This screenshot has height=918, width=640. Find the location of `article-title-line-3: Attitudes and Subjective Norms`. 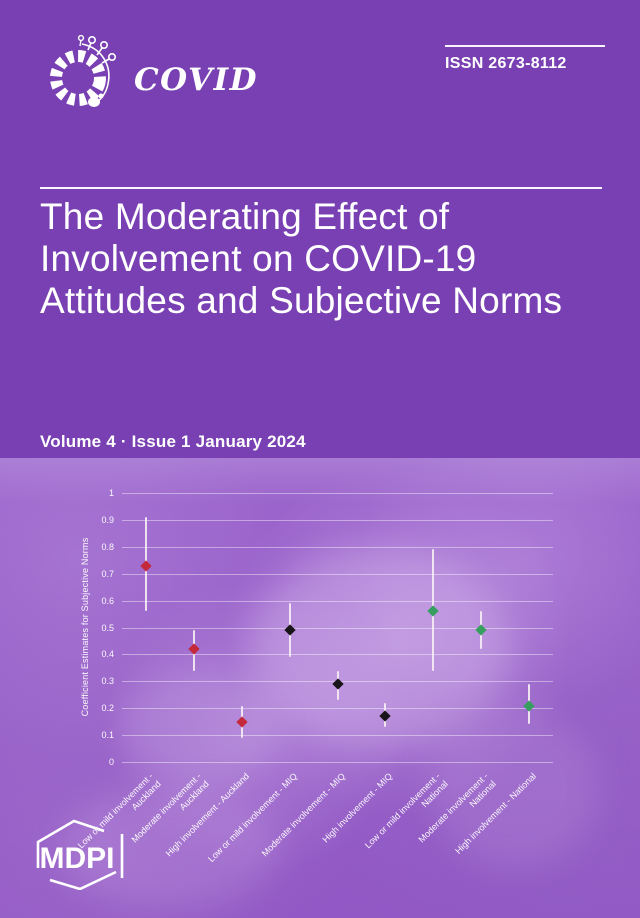

article-title-line-3: Attitudes and Subjective Norms is located at coordinates (301, 300).